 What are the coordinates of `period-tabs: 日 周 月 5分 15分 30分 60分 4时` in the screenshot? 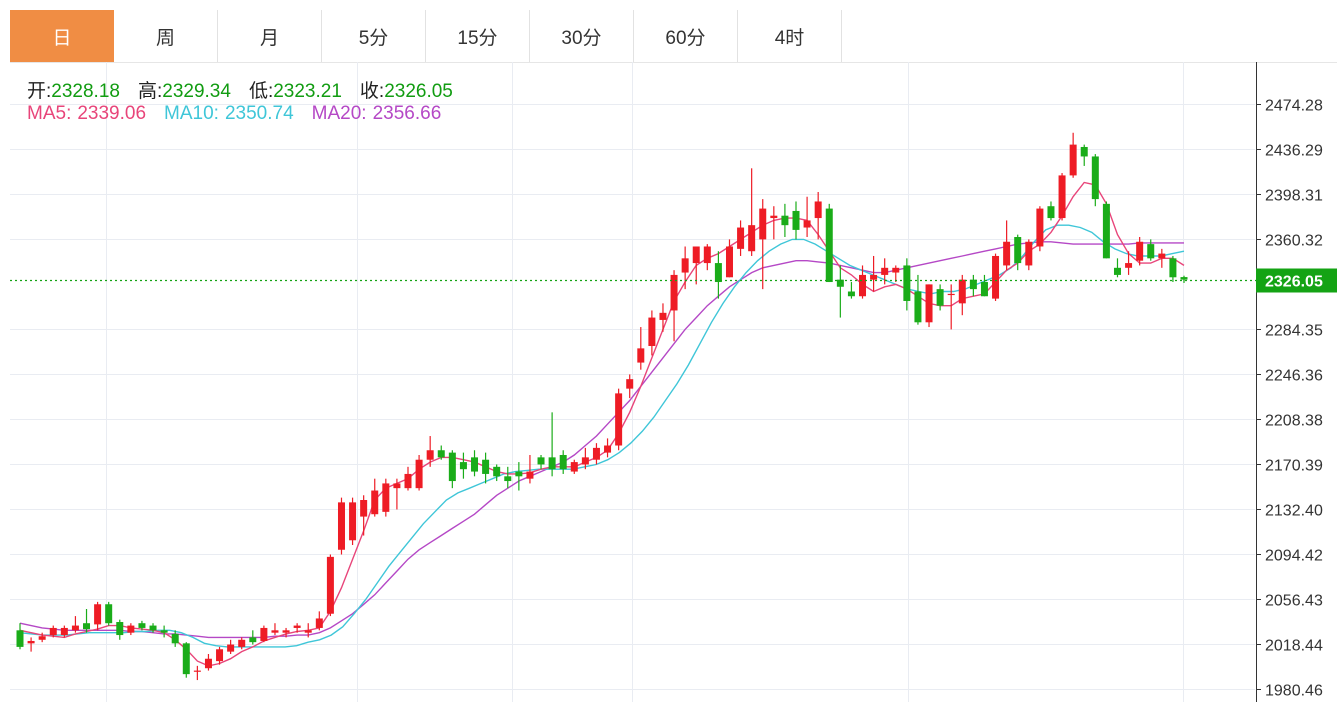 It's located at (673, 36).